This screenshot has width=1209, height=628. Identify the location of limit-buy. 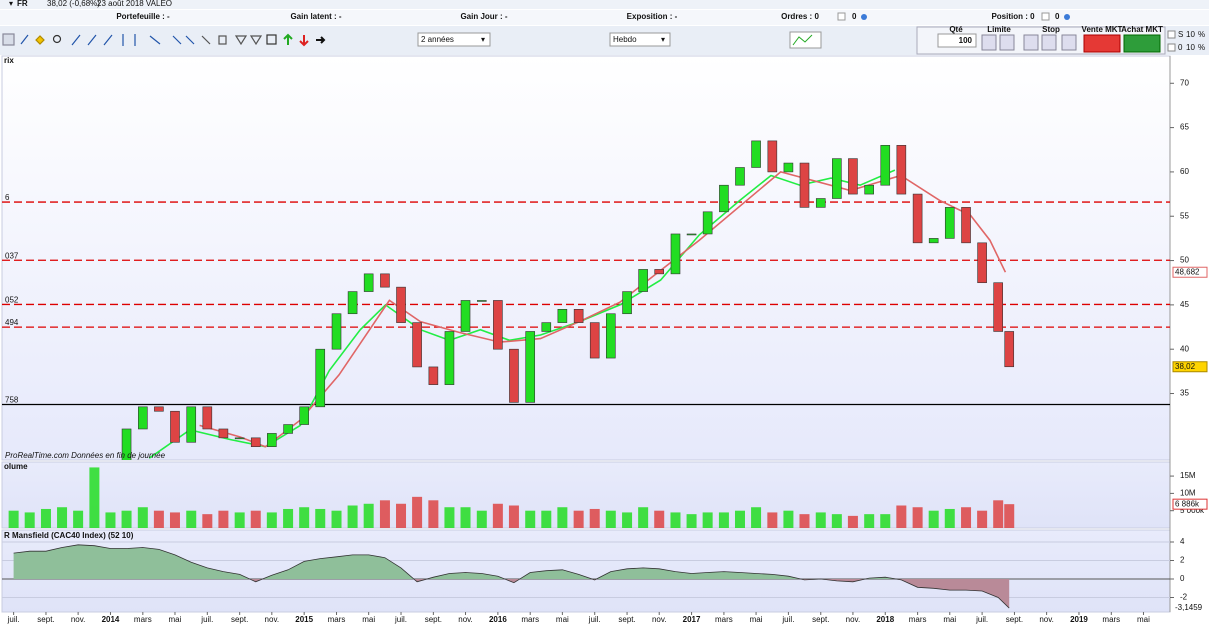
(1007, 42).